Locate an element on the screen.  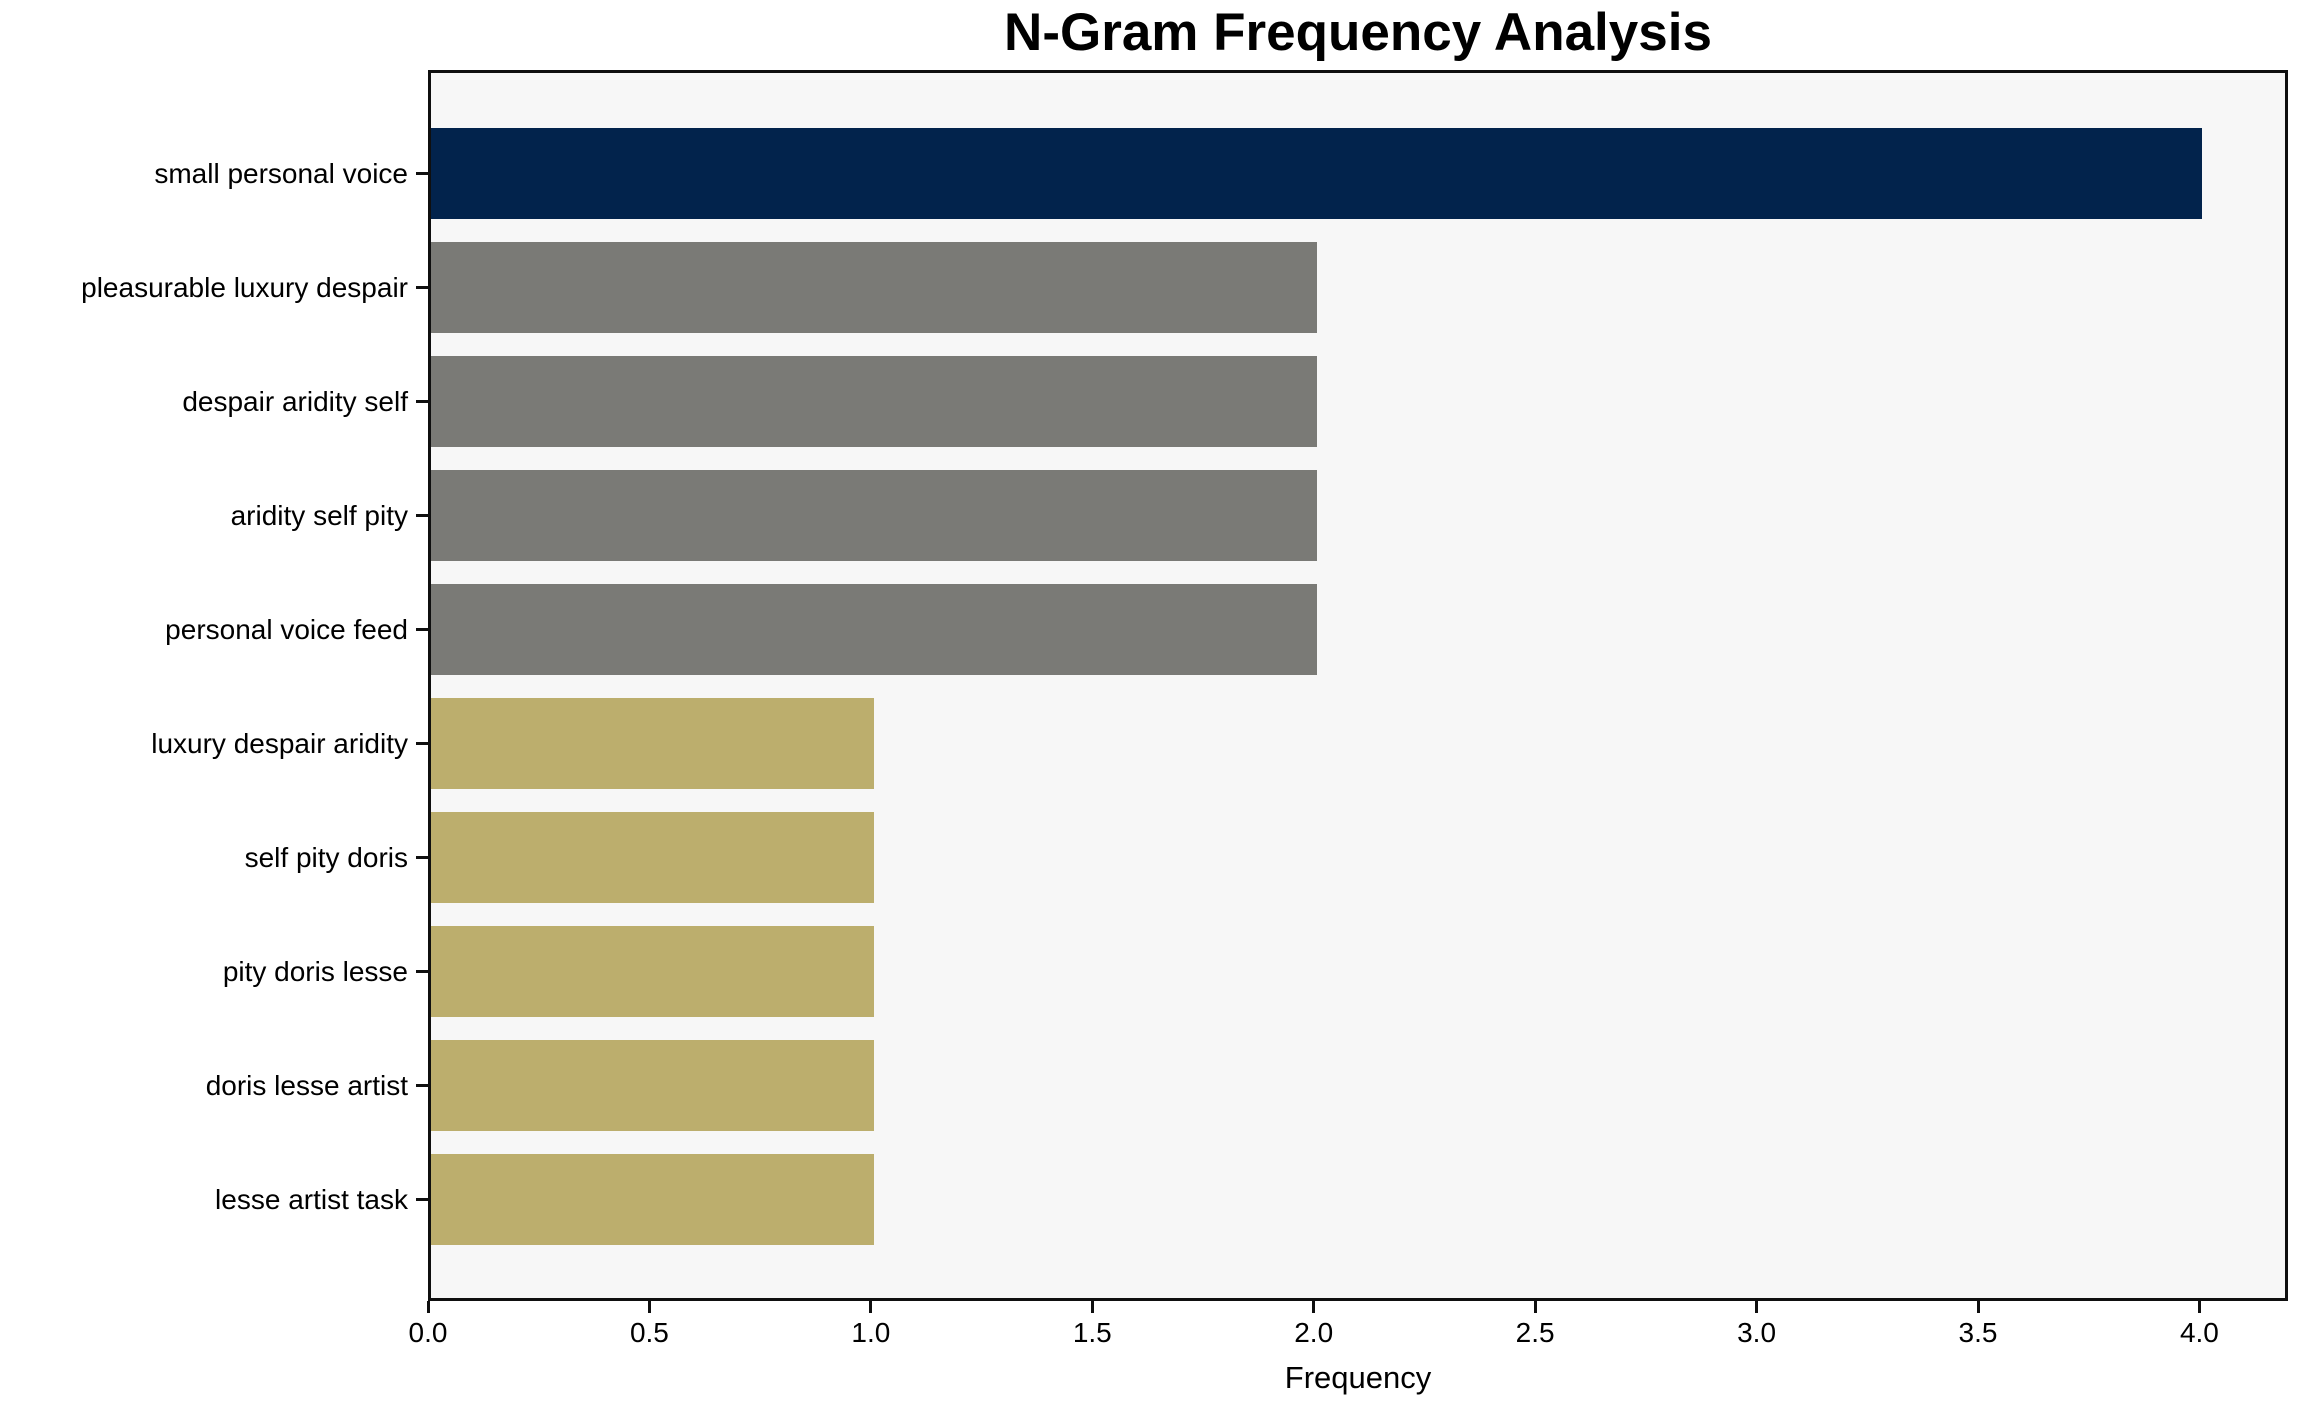
ytick-label-7: pity doris lesse is located at coordinates (315, 971).